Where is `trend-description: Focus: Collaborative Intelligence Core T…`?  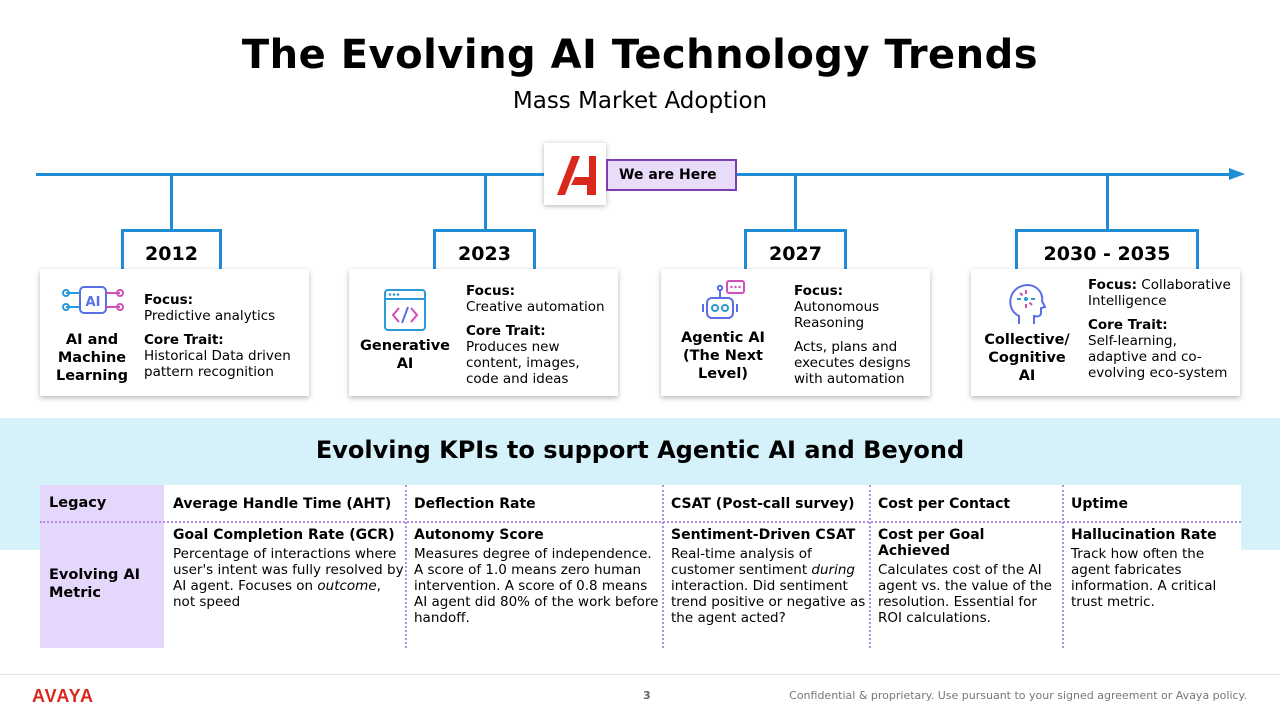 trend-description: Focus: Collaborative Intelligence Core T… is located at coordinates (1163, 329).